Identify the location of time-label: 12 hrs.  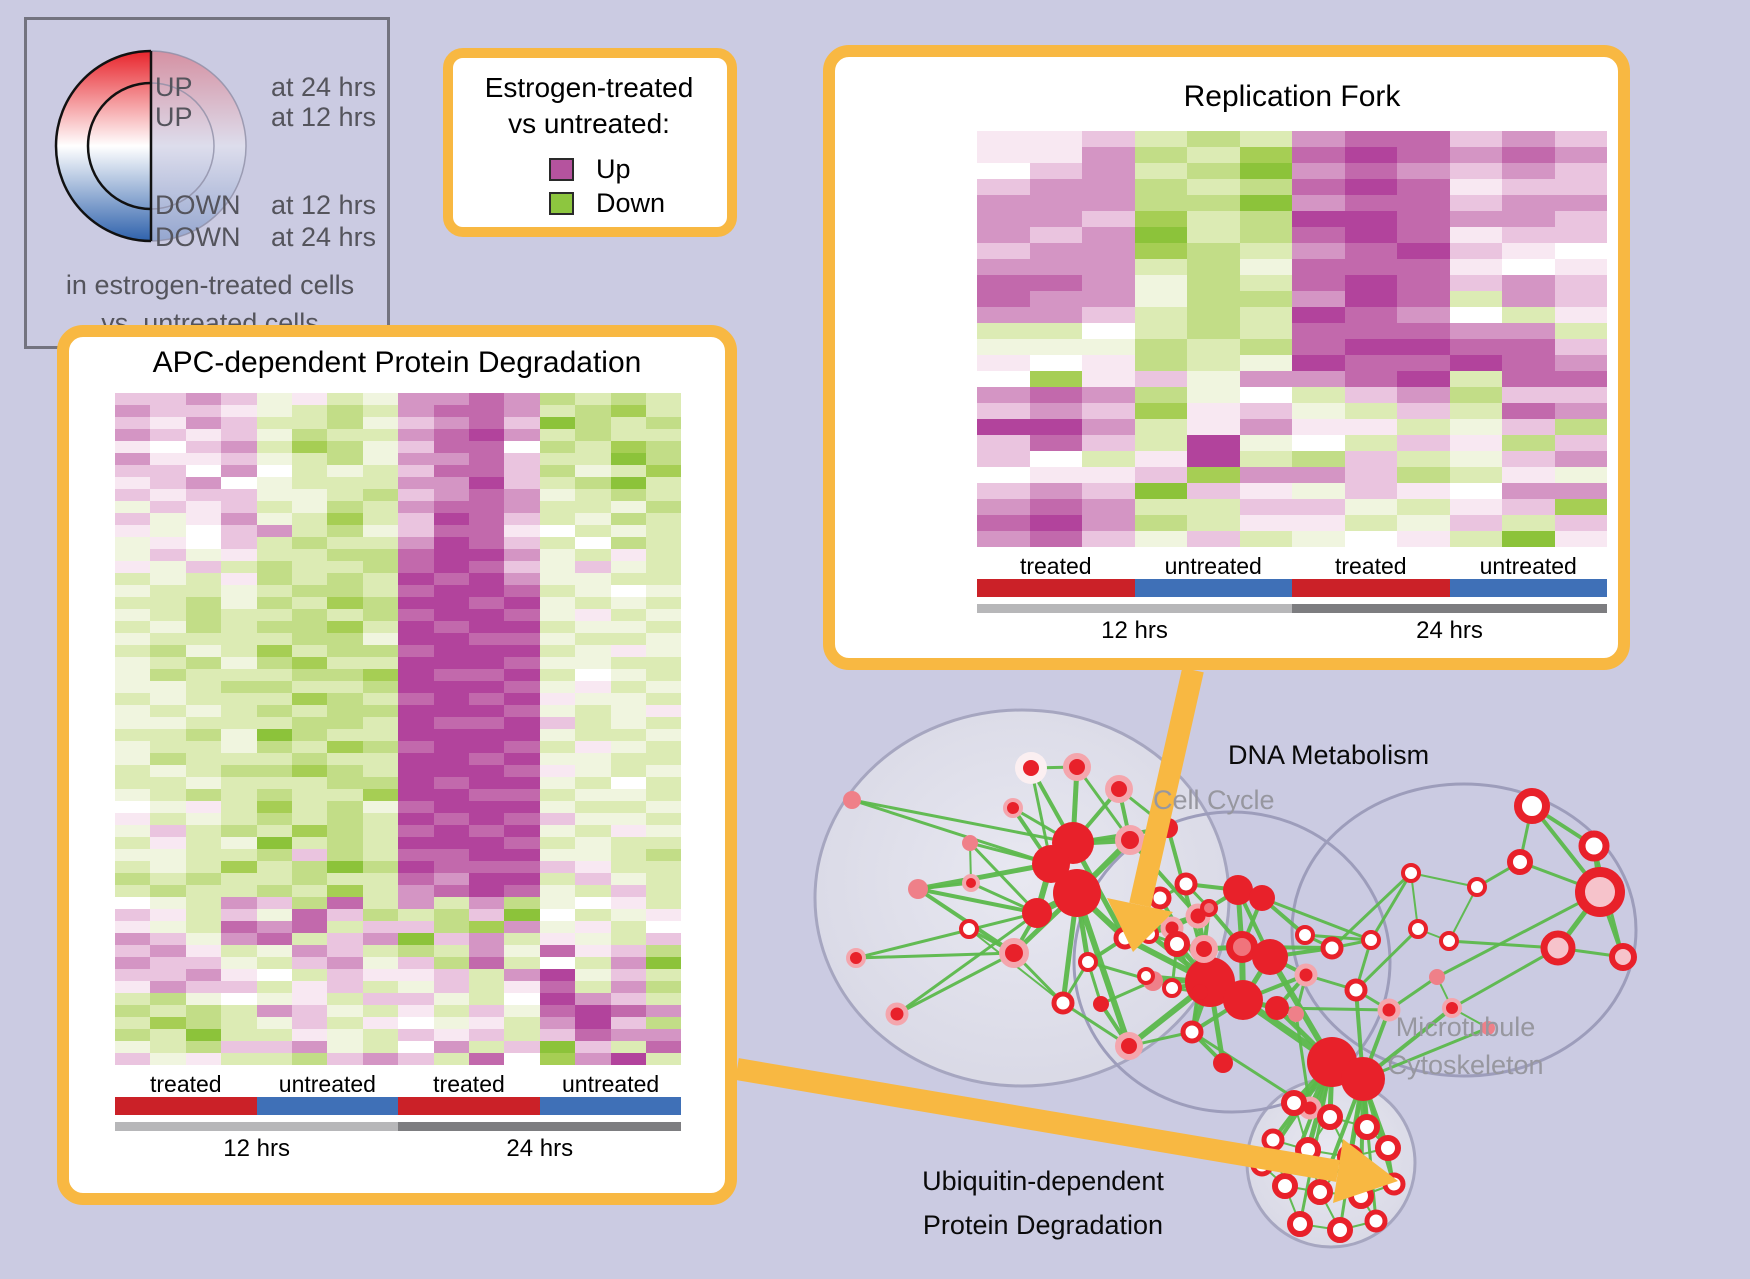
(1134, 630).